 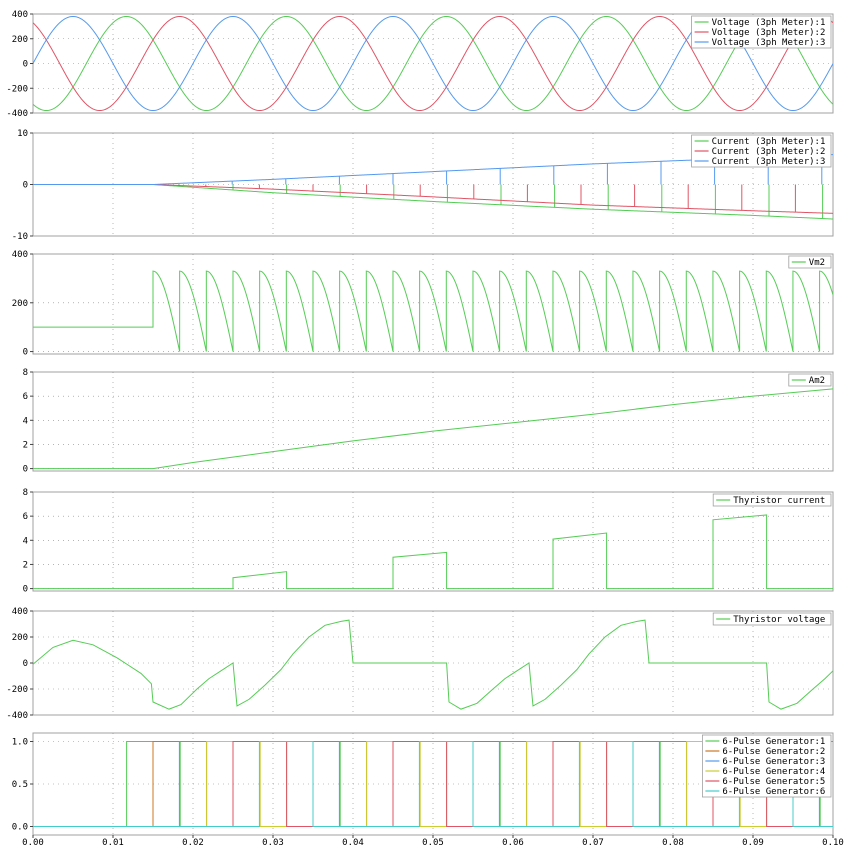 What do you see at coordinates (273, 843) in the screenshot?
I see `x-tick-label: 0.03` at bounding box center [273, 843].